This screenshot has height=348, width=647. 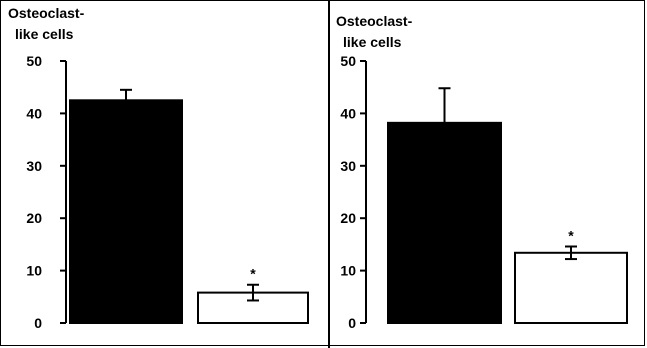 I want to click on panel-divider, so click(x=329, y=174).